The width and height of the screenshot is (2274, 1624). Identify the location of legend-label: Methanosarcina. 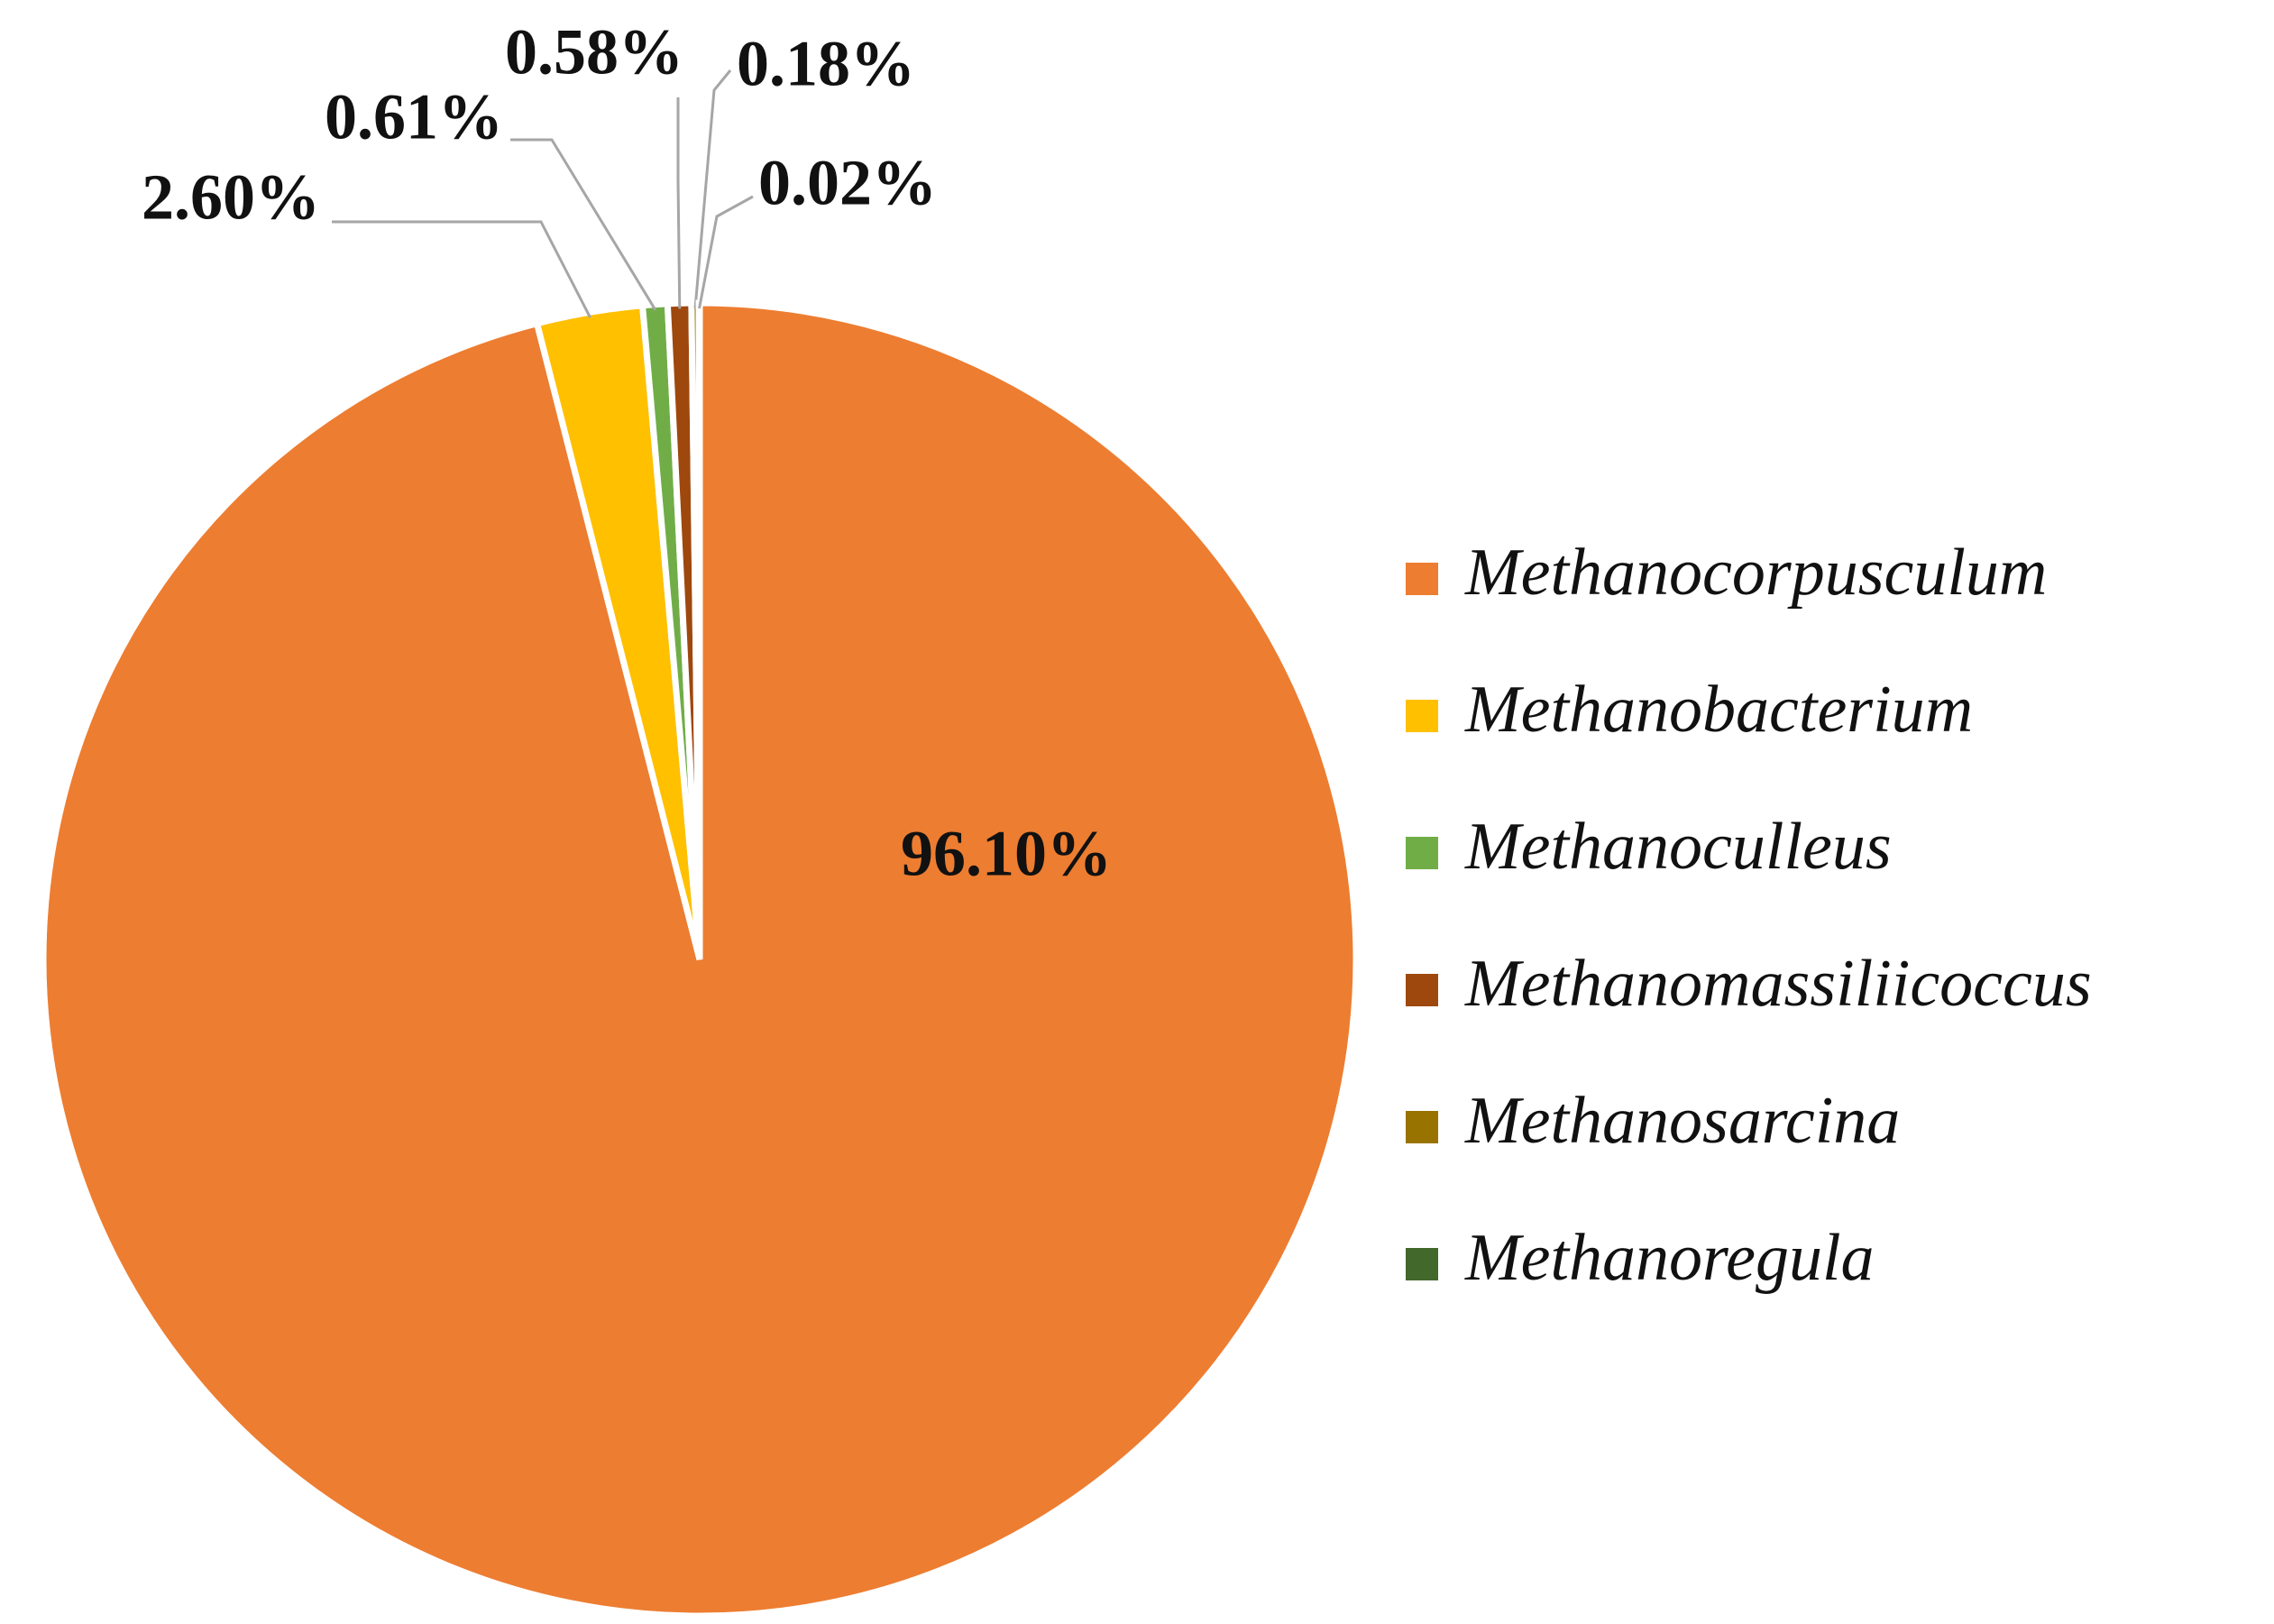
(1682, 1121).